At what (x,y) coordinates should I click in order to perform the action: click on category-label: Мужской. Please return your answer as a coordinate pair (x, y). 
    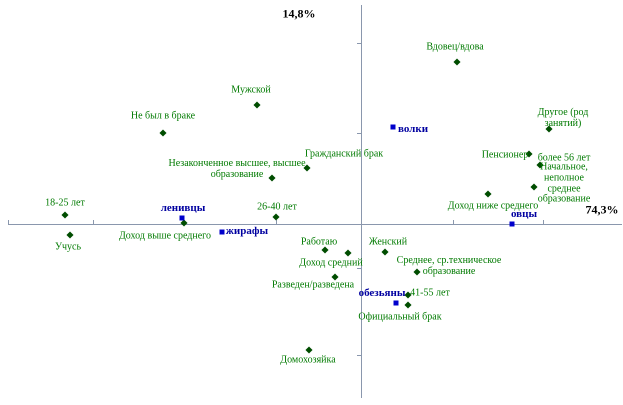
    Looking at the image, I should click on (251, 90).